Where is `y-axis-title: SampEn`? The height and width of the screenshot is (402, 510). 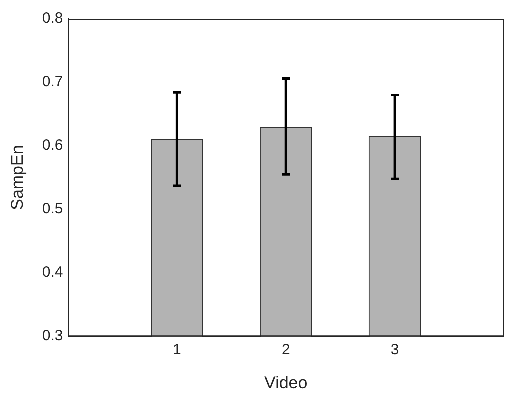 y-axis-title: SampEn is located at coordinates (17, 177).